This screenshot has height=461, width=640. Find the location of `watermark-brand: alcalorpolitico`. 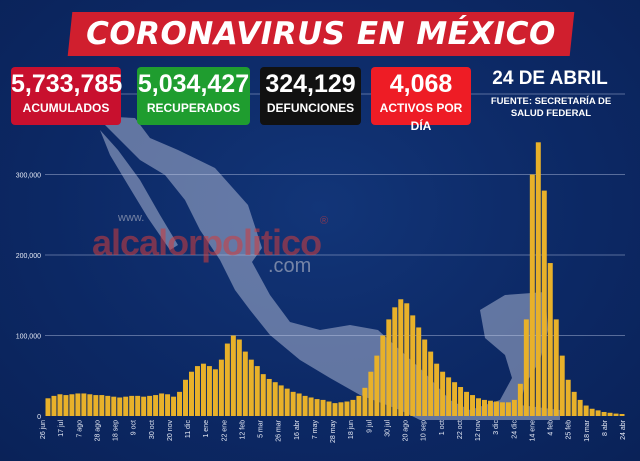

watermark-brand: alcalorpolitico is located at coordinates (207, 242).